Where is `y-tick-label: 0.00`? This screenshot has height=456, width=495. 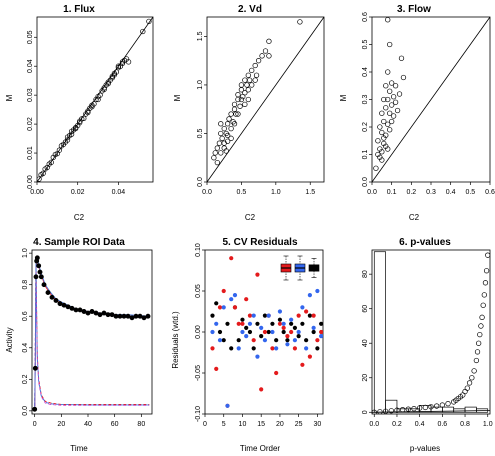 y-tick-label: 0.00 is located at coordinates (198, 332).